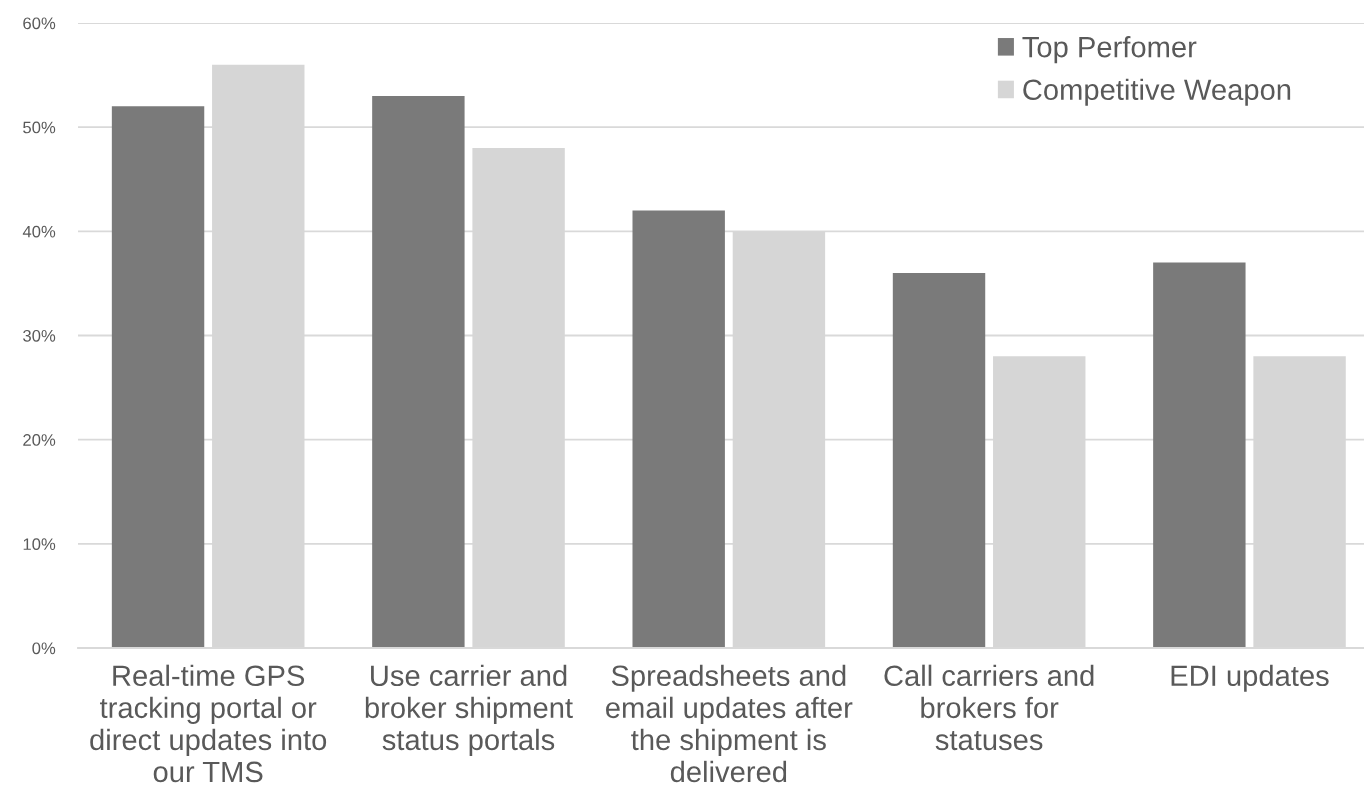 Image resolution: width=1364 pixels, height=801 pixels. I want to click on y-tick-label: 60%, so click(39, 23).